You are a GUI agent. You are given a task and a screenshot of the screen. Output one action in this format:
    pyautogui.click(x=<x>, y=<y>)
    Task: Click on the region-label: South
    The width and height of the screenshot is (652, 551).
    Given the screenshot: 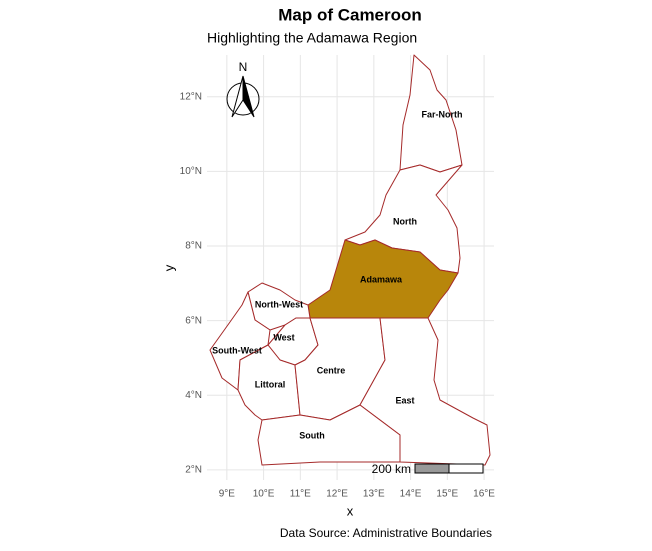 What is the action you would take?
    pyautogui.click(x=312, y=435)
    